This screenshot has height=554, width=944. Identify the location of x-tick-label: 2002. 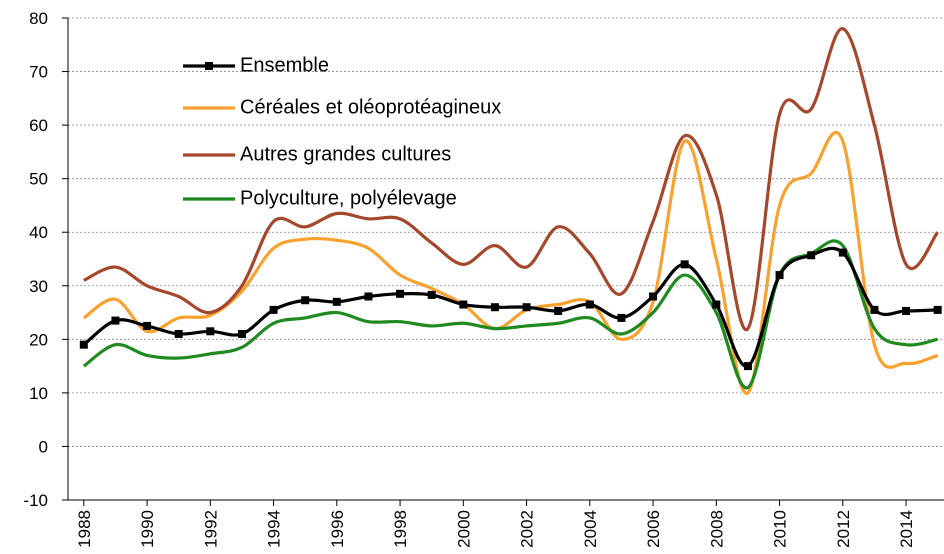
(527, 529).